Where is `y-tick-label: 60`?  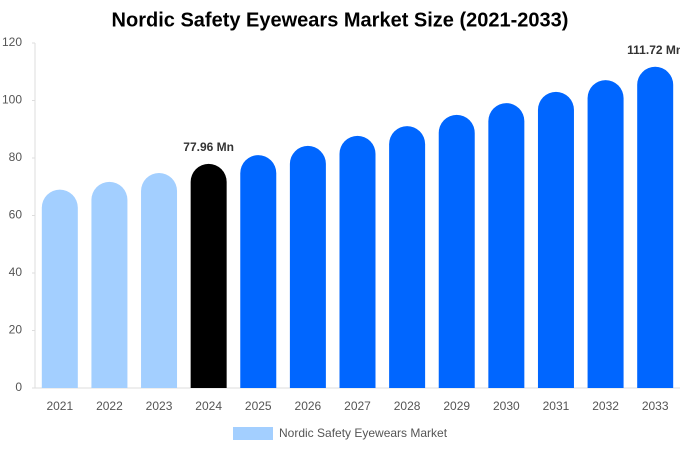 y-tick-label: 60 is located at coordinates (16, 215).